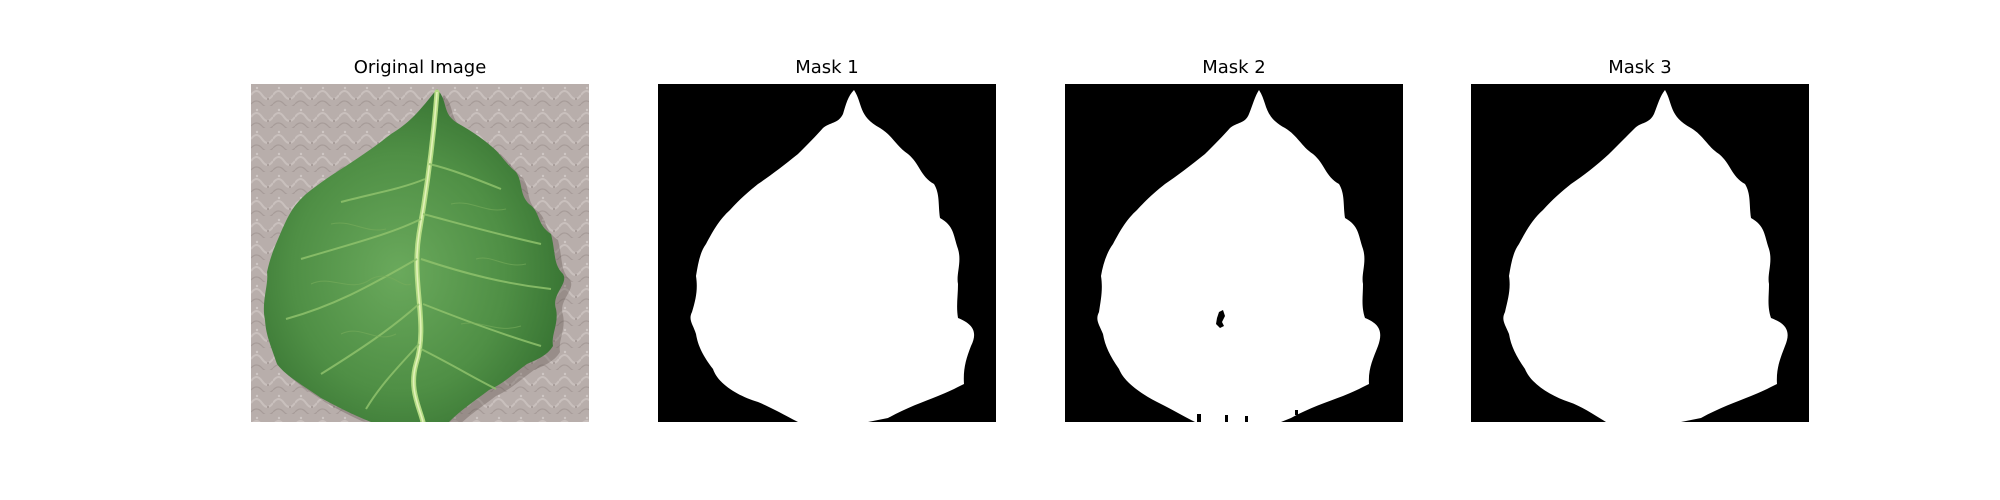 The height and width of the screenshot is (500, 2000). What do you see at coordinates (1640, 67) in the screenshot?
I see `panel-title-mask-3: Mask 3` at bounding box center [1640, 67].